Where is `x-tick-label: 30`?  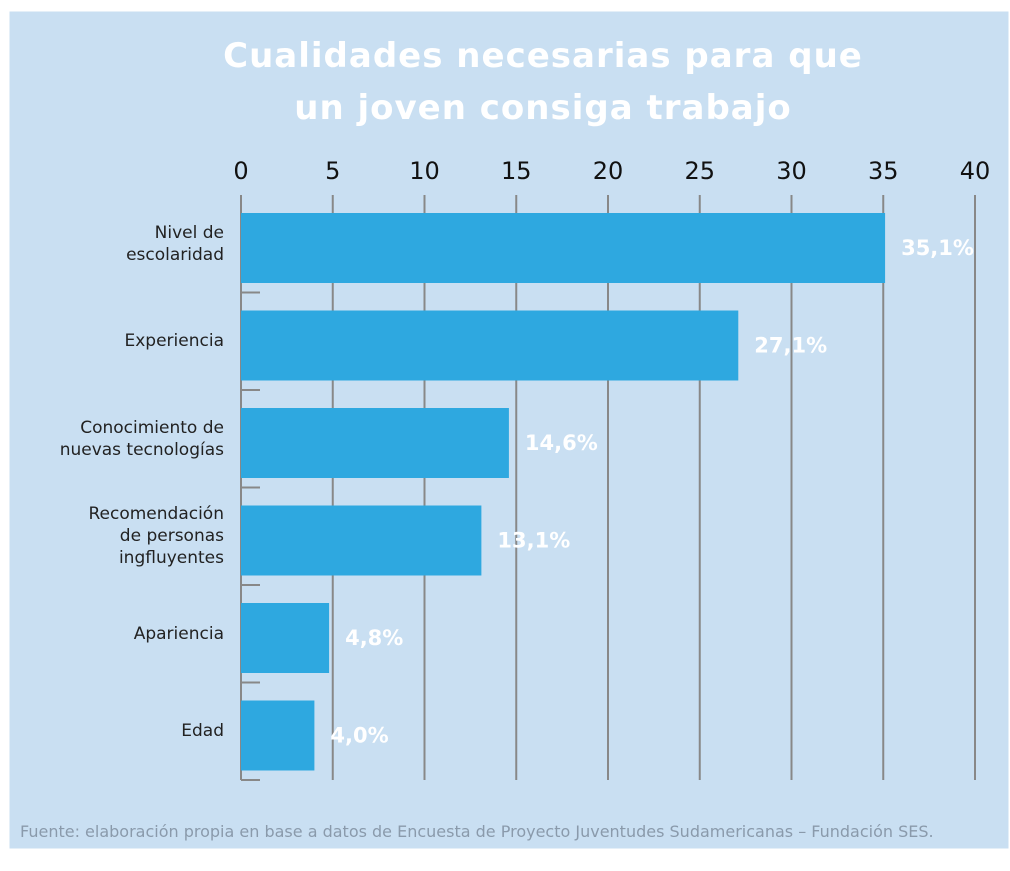 x-tick-label: 30 is located at coordinates (791, 171).